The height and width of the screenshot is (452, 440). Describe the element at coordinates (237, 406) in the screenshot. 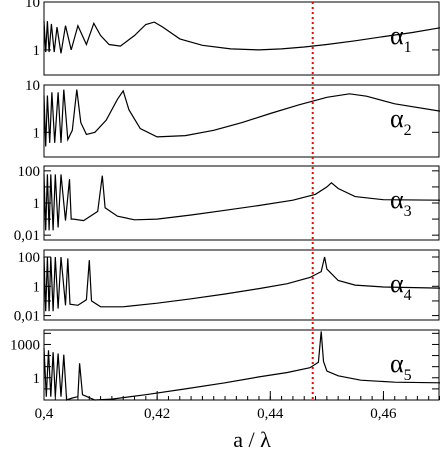

I see `x-axis: 0,4 0,42 0,44 0,46` at that location.